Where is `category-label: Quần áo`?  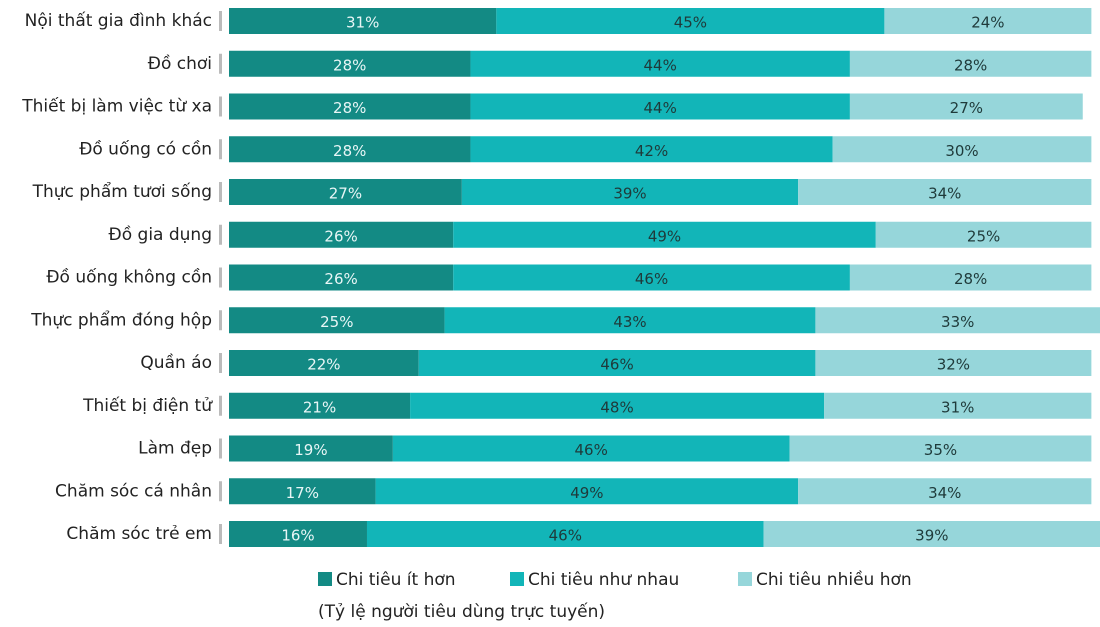 category-label: Quần áo is located at coordinates (176, 362).